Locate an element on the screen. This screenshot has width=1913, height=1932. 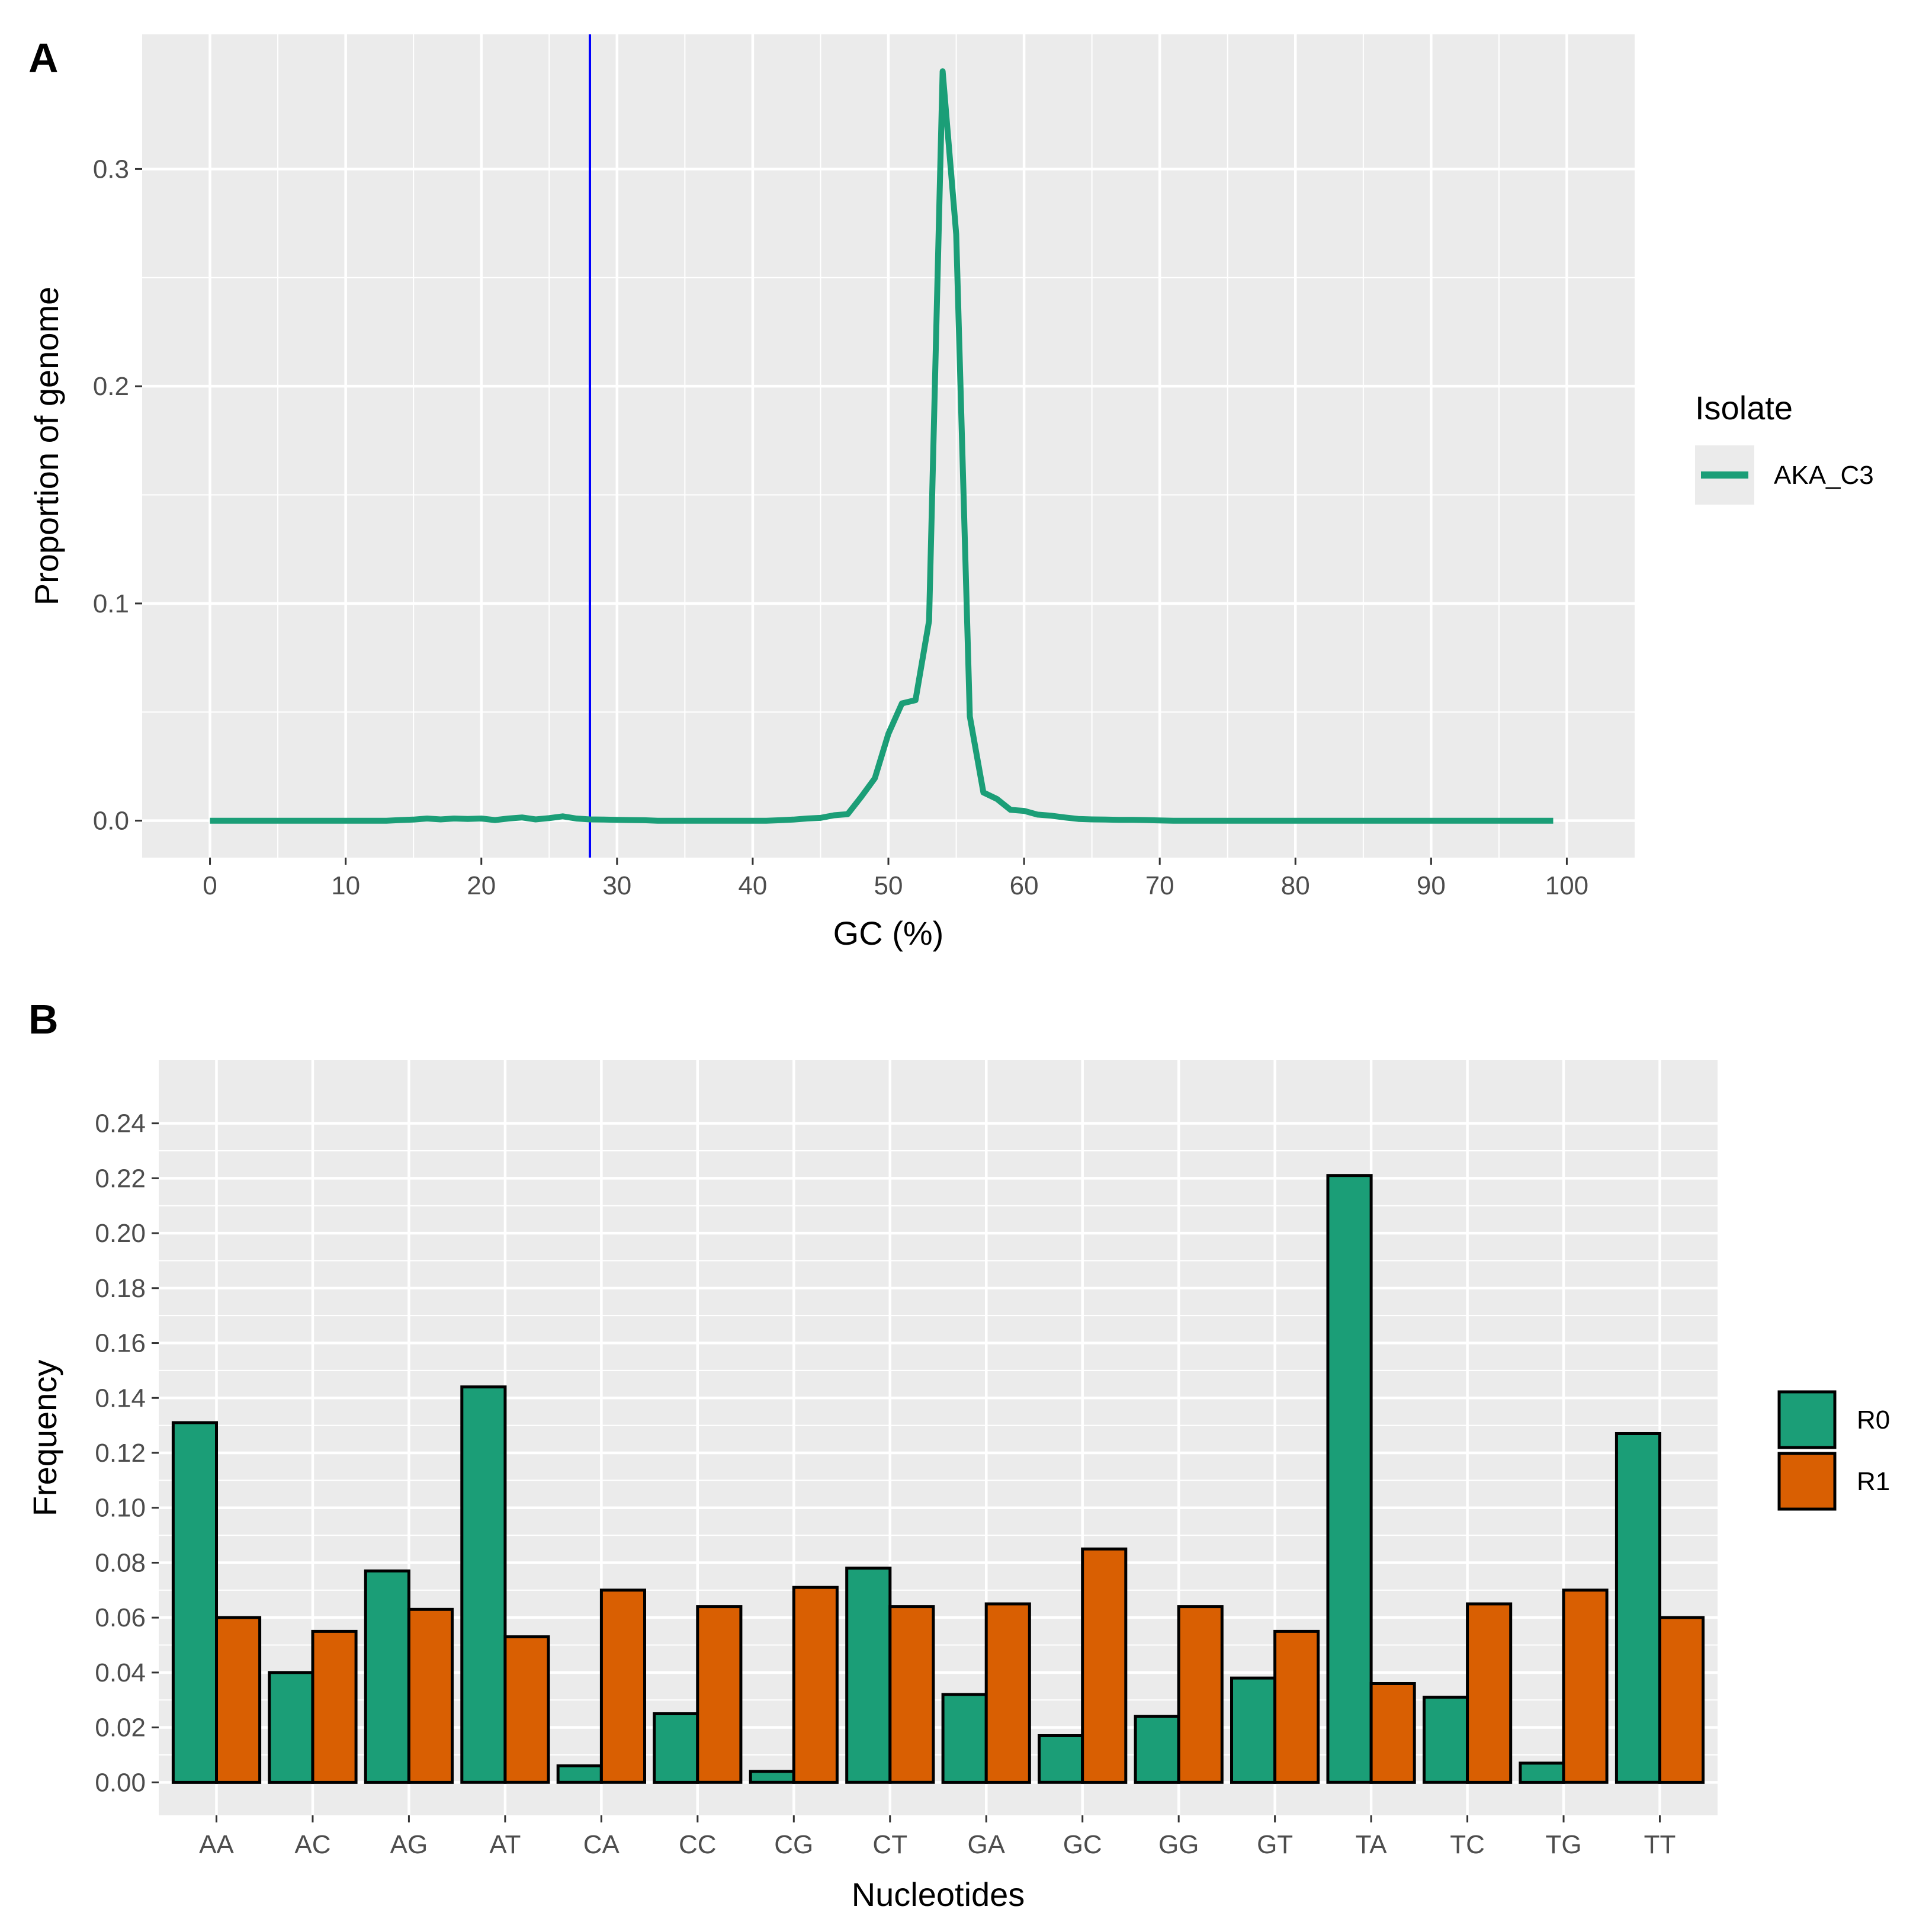
bar-r0-ga is located at coordinates (964, 1738).